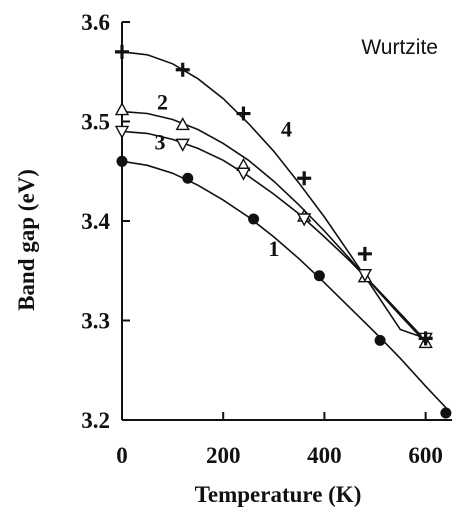  What do you see at coordinates (95, 221) in the screenshot?
I see `y-tick-label: 3.4` at bounding box center [95, 221].